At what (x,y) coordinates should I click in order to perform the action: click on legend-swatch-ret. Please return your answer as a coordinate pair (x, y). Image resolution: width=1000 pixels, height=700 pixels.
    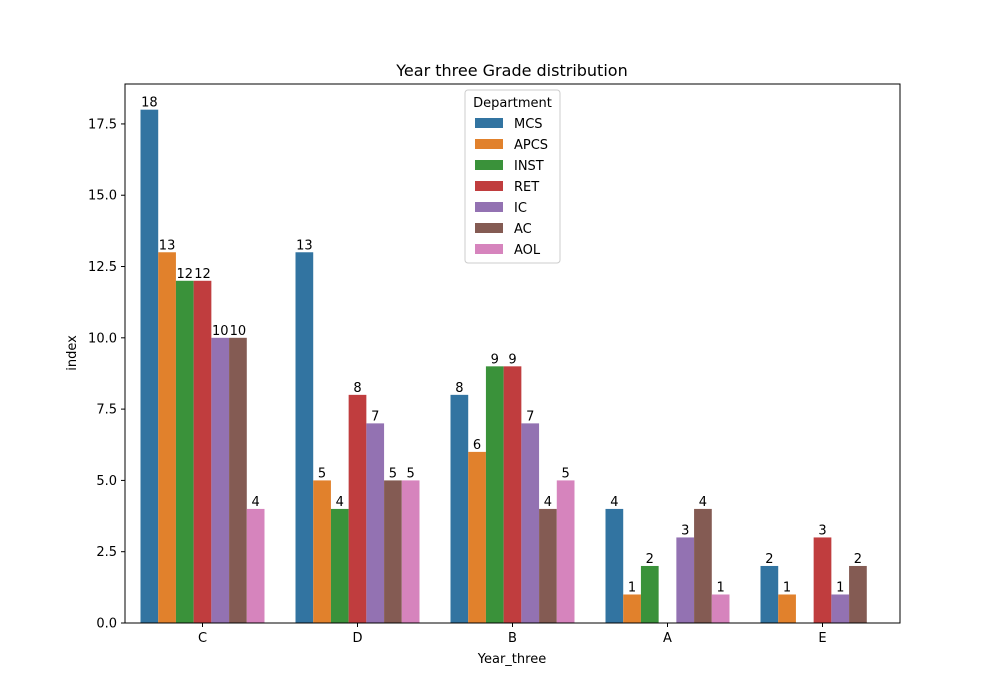
    Looking at the image, I should click on (489, 186).